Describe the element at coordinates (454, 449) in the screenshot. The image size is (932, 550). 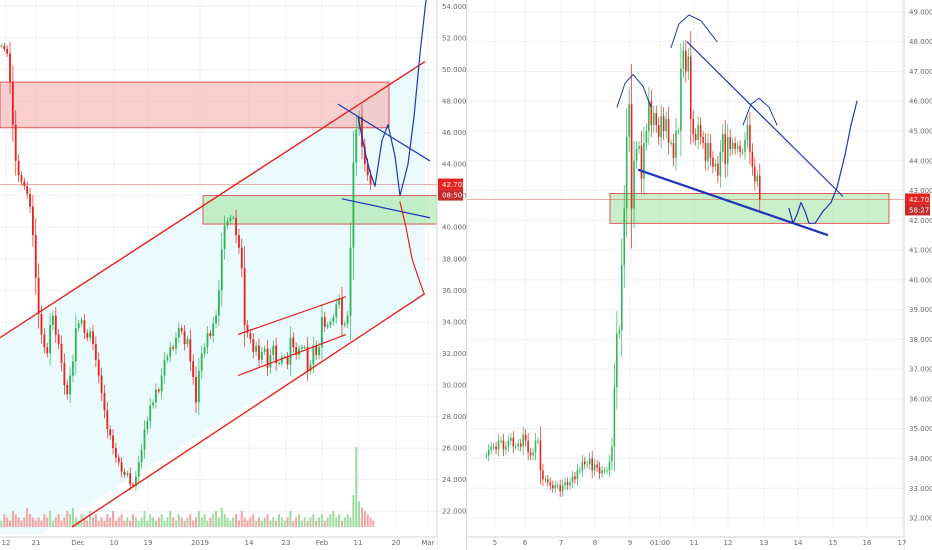
I see `y-tick-label: 26.000` at that location.